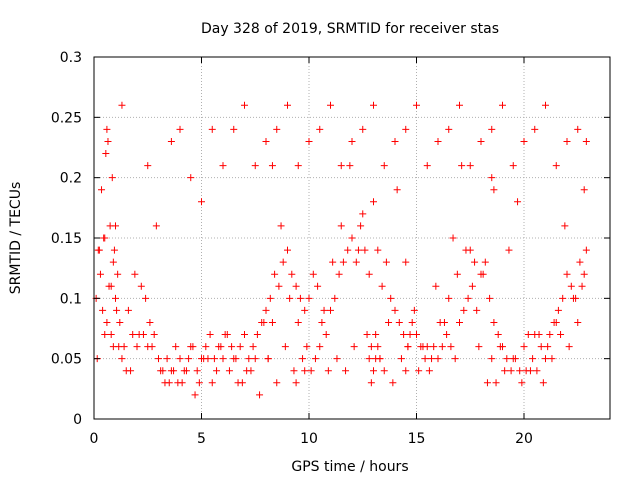 Image resolution: width=640 pixels, height=480 pixels. I want to click on x-tick-label: 20, so click(524, 439).